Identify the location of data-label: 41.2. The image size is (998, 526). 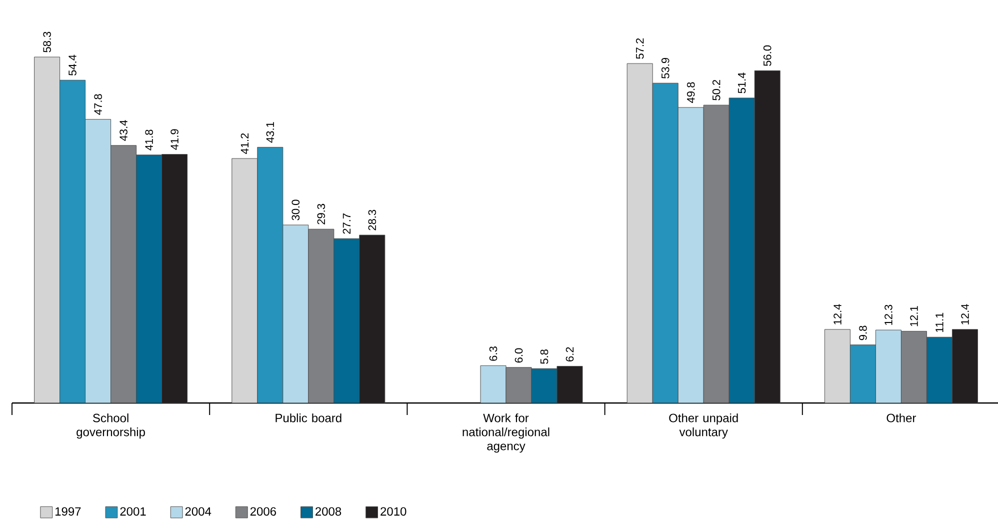
(244, 143).